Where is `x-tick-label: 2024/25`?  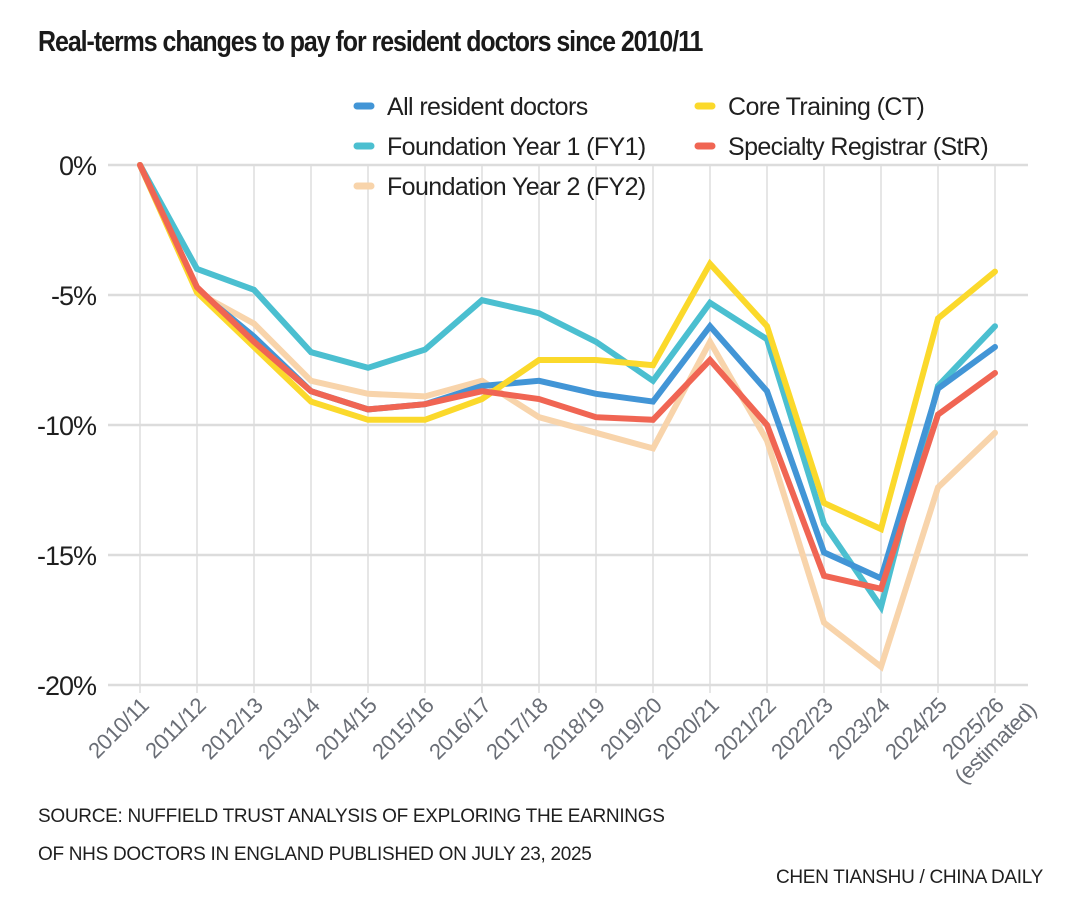
x-tick-label: 2024/25 is located at coordinates (916, 729).